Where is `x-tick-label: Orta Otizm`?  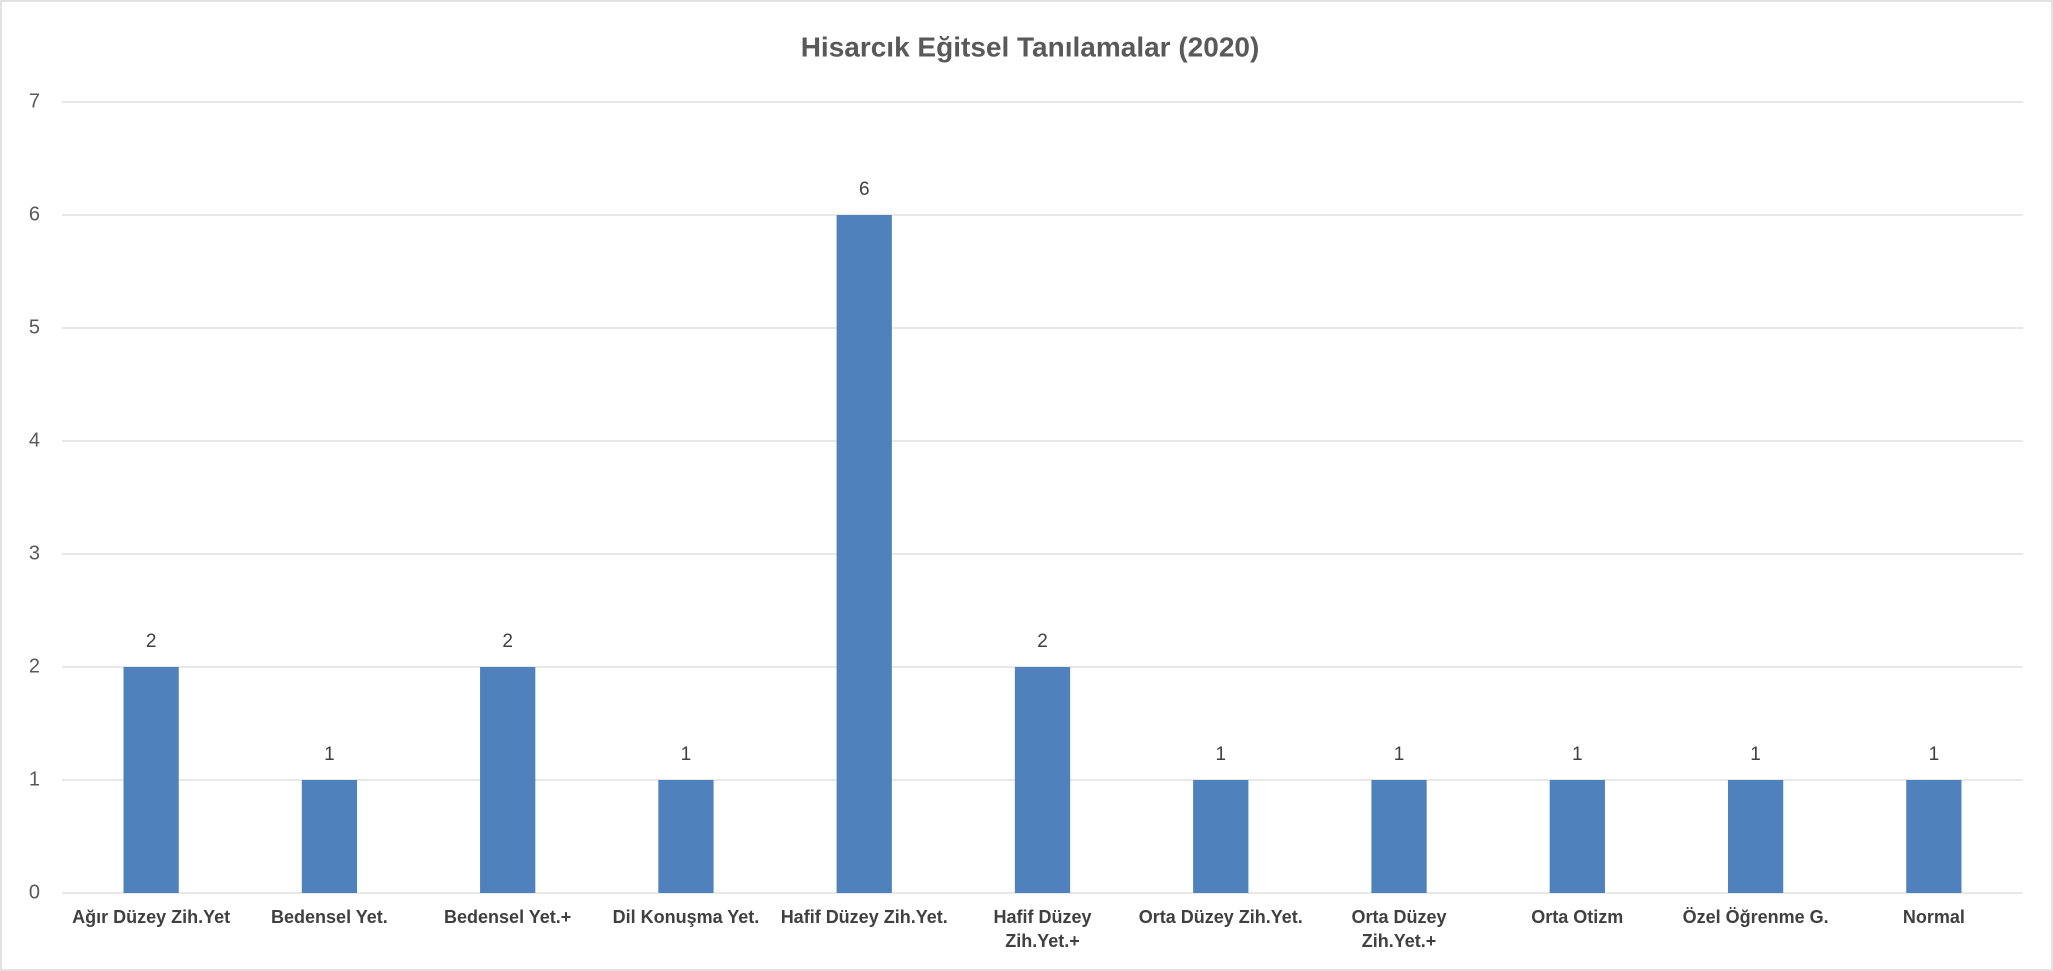 x-tick-label: Orta Otizm is located at coordinates (1577, 917).